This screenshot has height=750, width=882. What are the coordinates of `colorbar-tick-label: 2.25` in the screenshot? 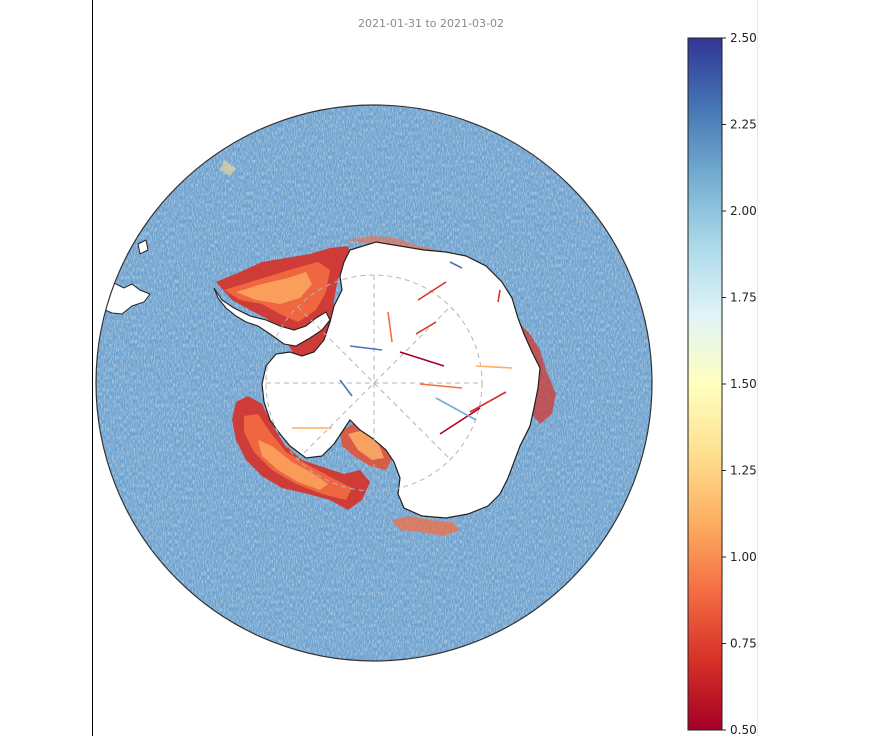 It's located at (743, 125).